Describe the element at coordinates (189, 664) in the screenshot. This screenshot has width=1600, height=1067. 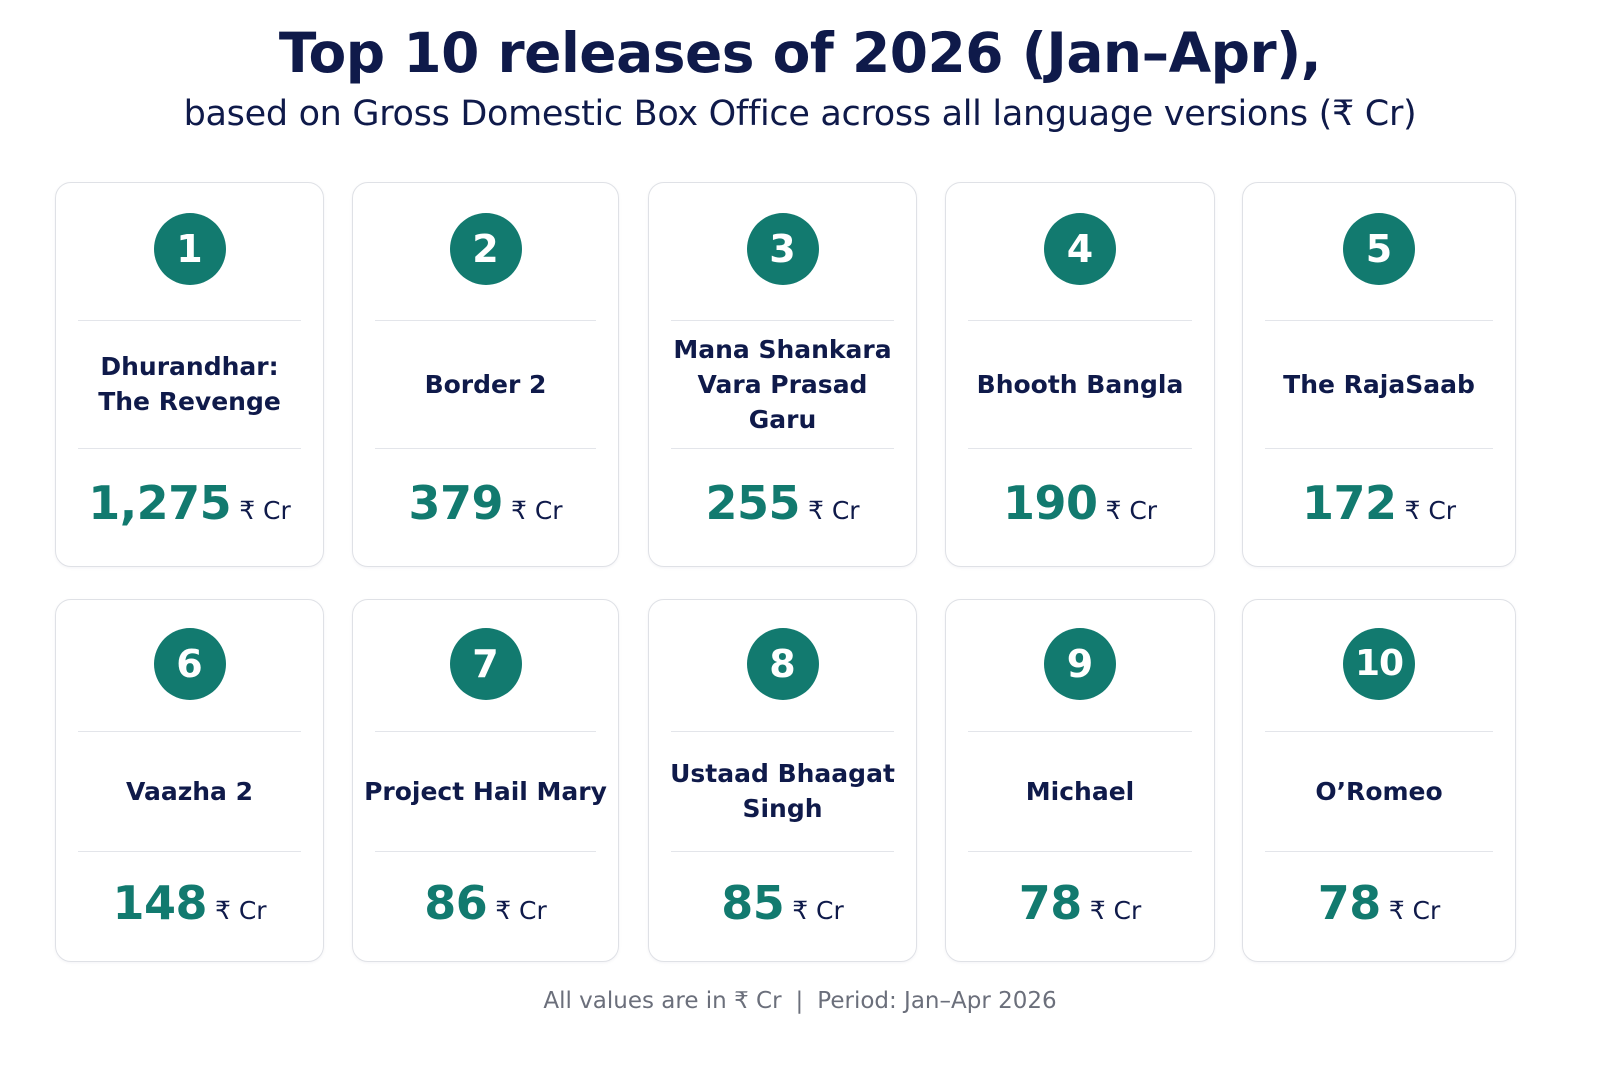
I see `rank-badge: 6` at that location.